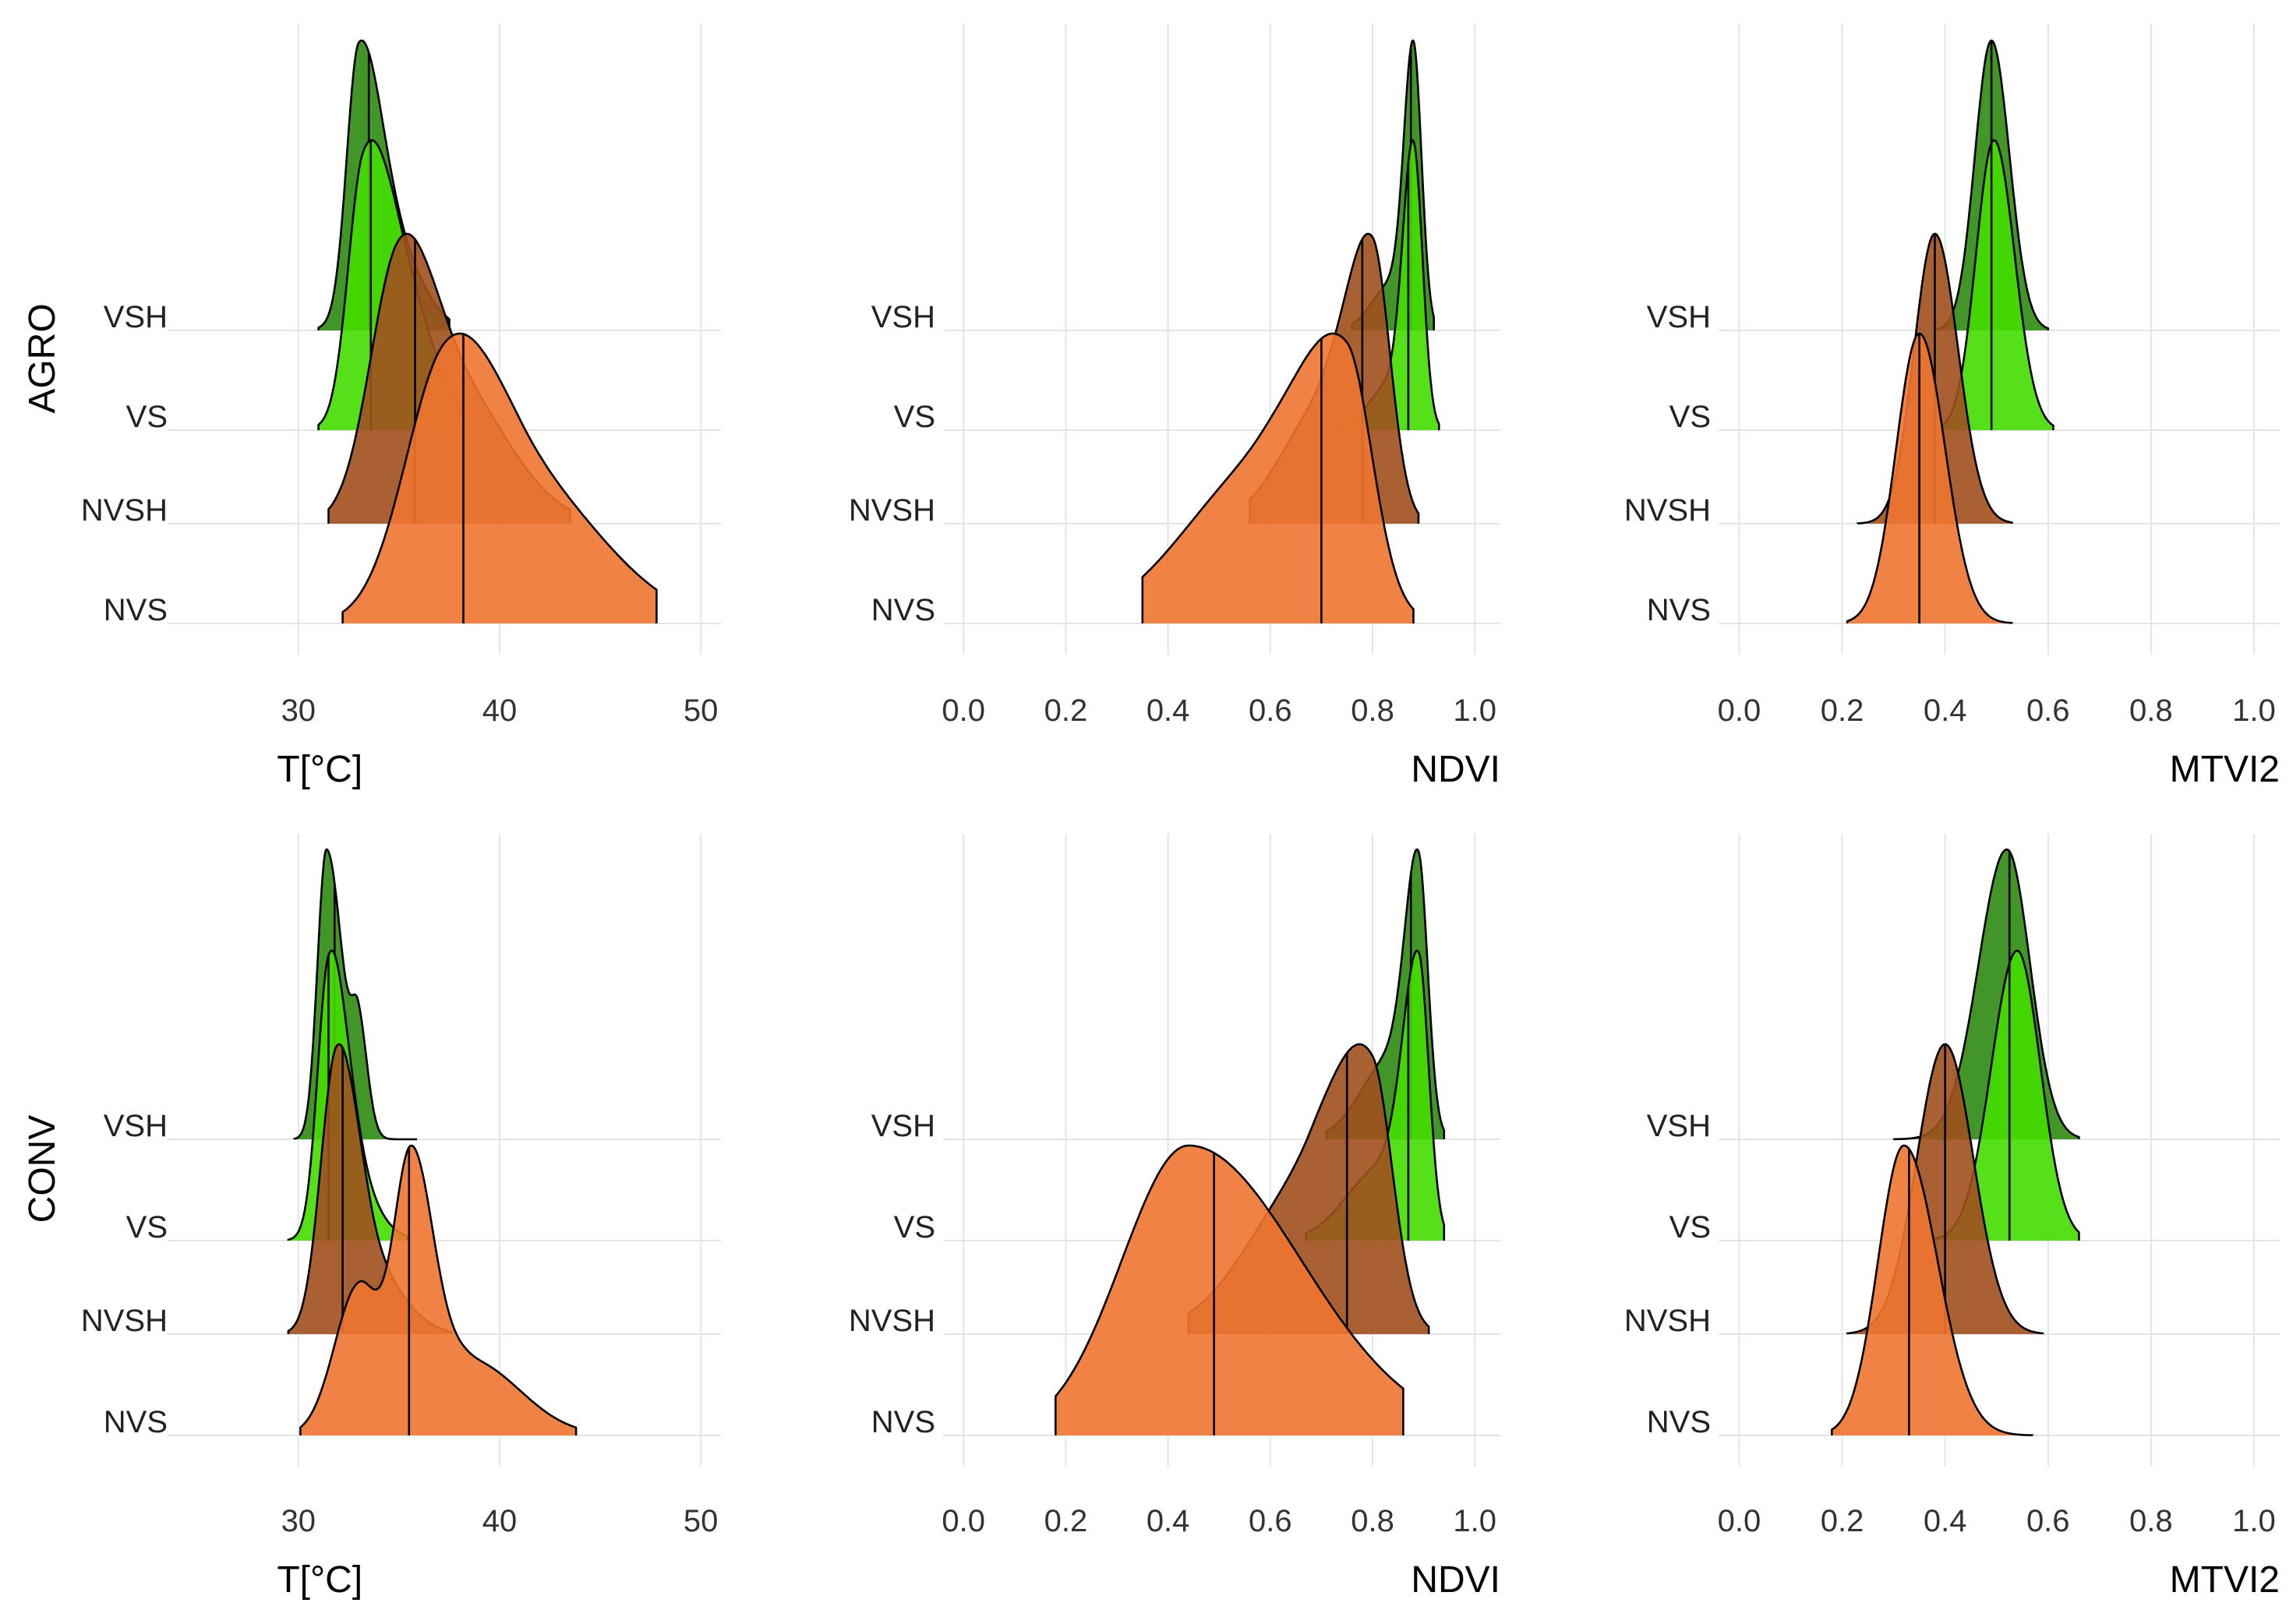 The height and width of the screenshot is (1624, 2293). Describe the element at coordinates (43, 358) in the screenshot. I see `row-label-agro: AGRO` at that location.